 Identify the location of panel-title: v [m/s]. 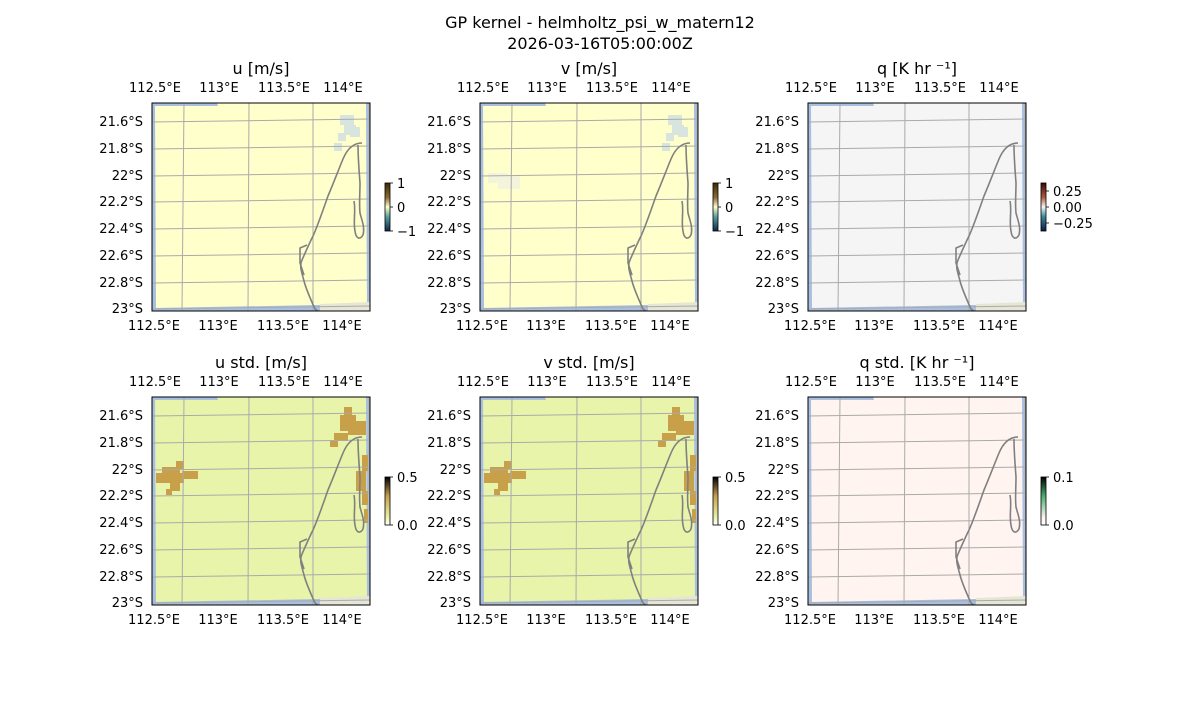
(589, 68).